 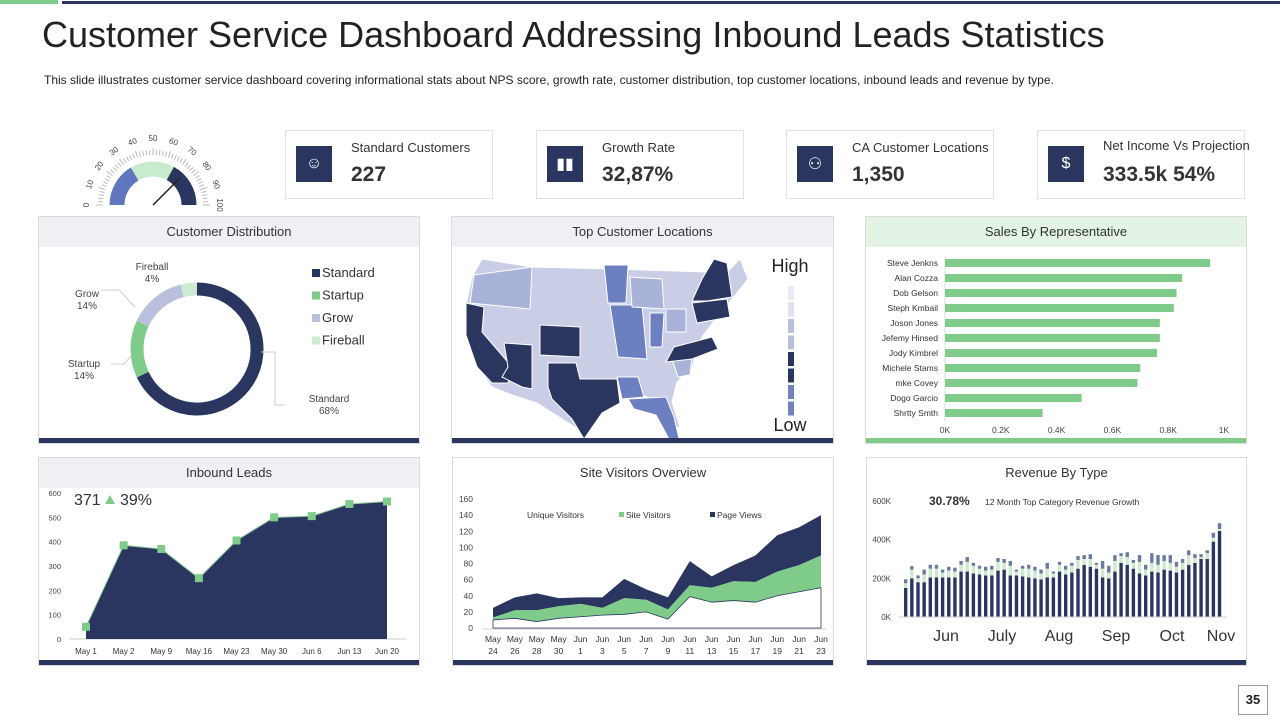 I want to click on kpi-label: Standard Customers, so click(x=411, y=147).